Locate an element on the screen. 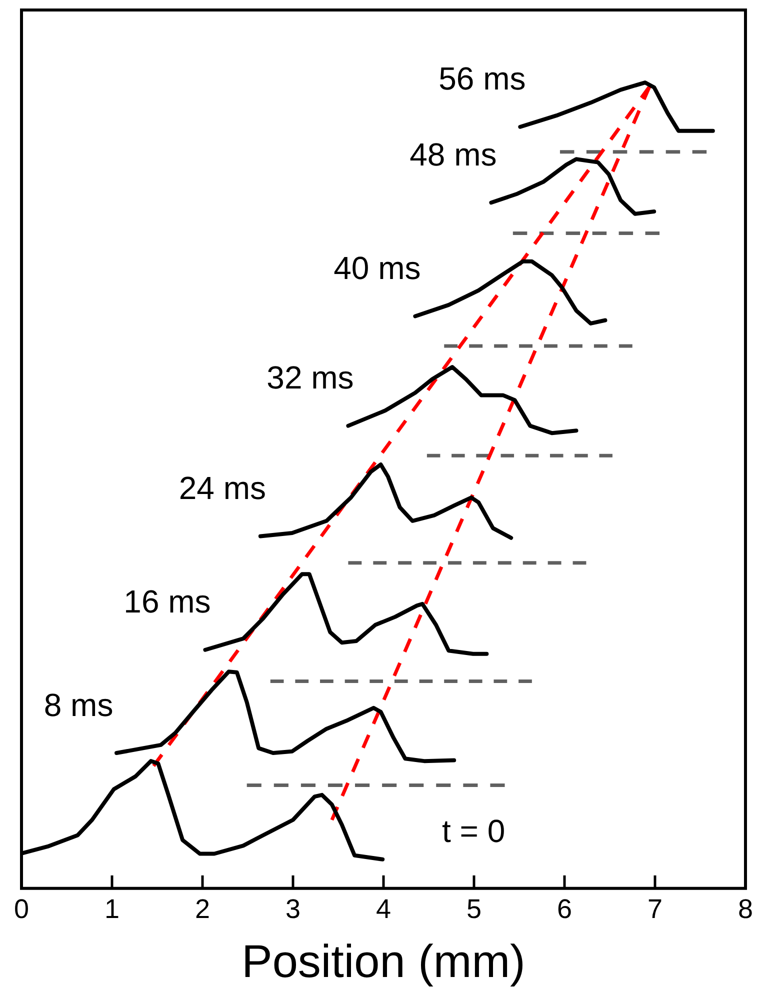  annotation: t = 0 is located at coordinates (474, 831).